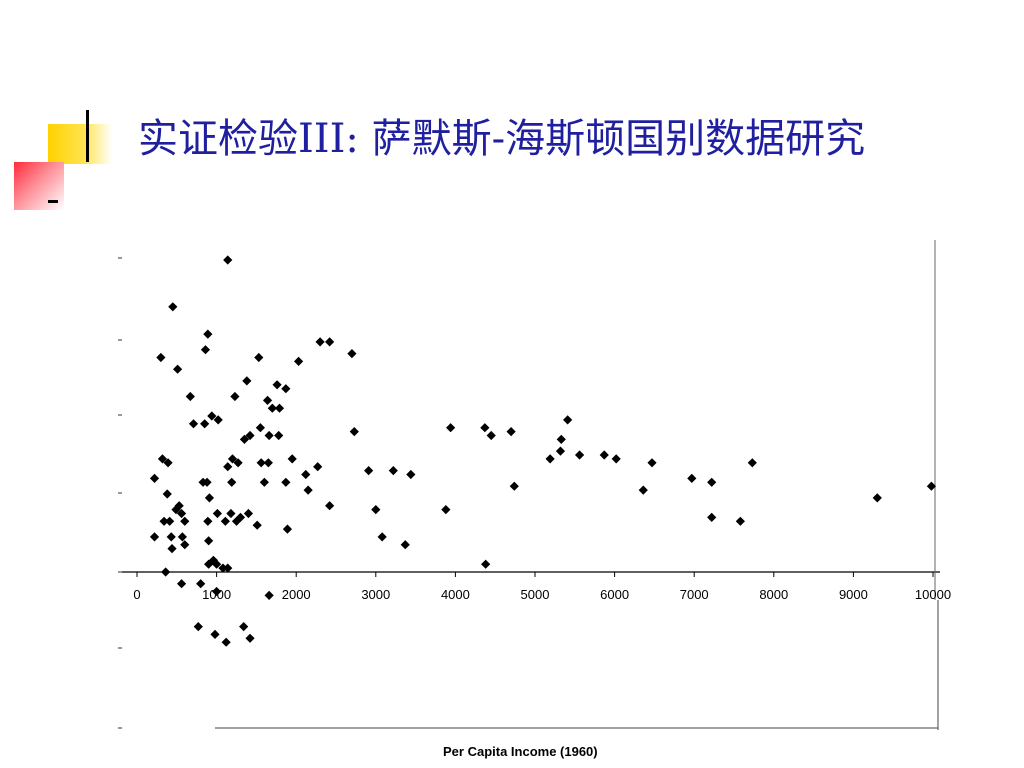 The image size is (1024, 768). I want to click on title-bullet-dash, so click(53, 201).